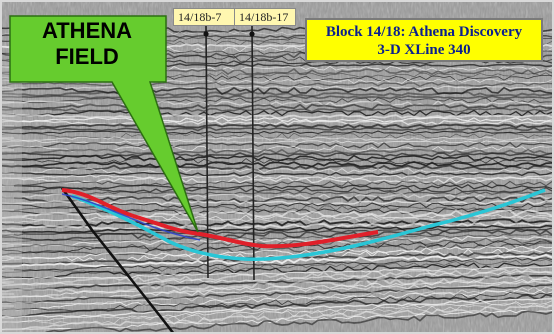 The height and width of the screenshot is (334, 554). Describe the element at coordinates (87, 30) in the screenshot. I see `athena-line-1: ATHENA` at that location.